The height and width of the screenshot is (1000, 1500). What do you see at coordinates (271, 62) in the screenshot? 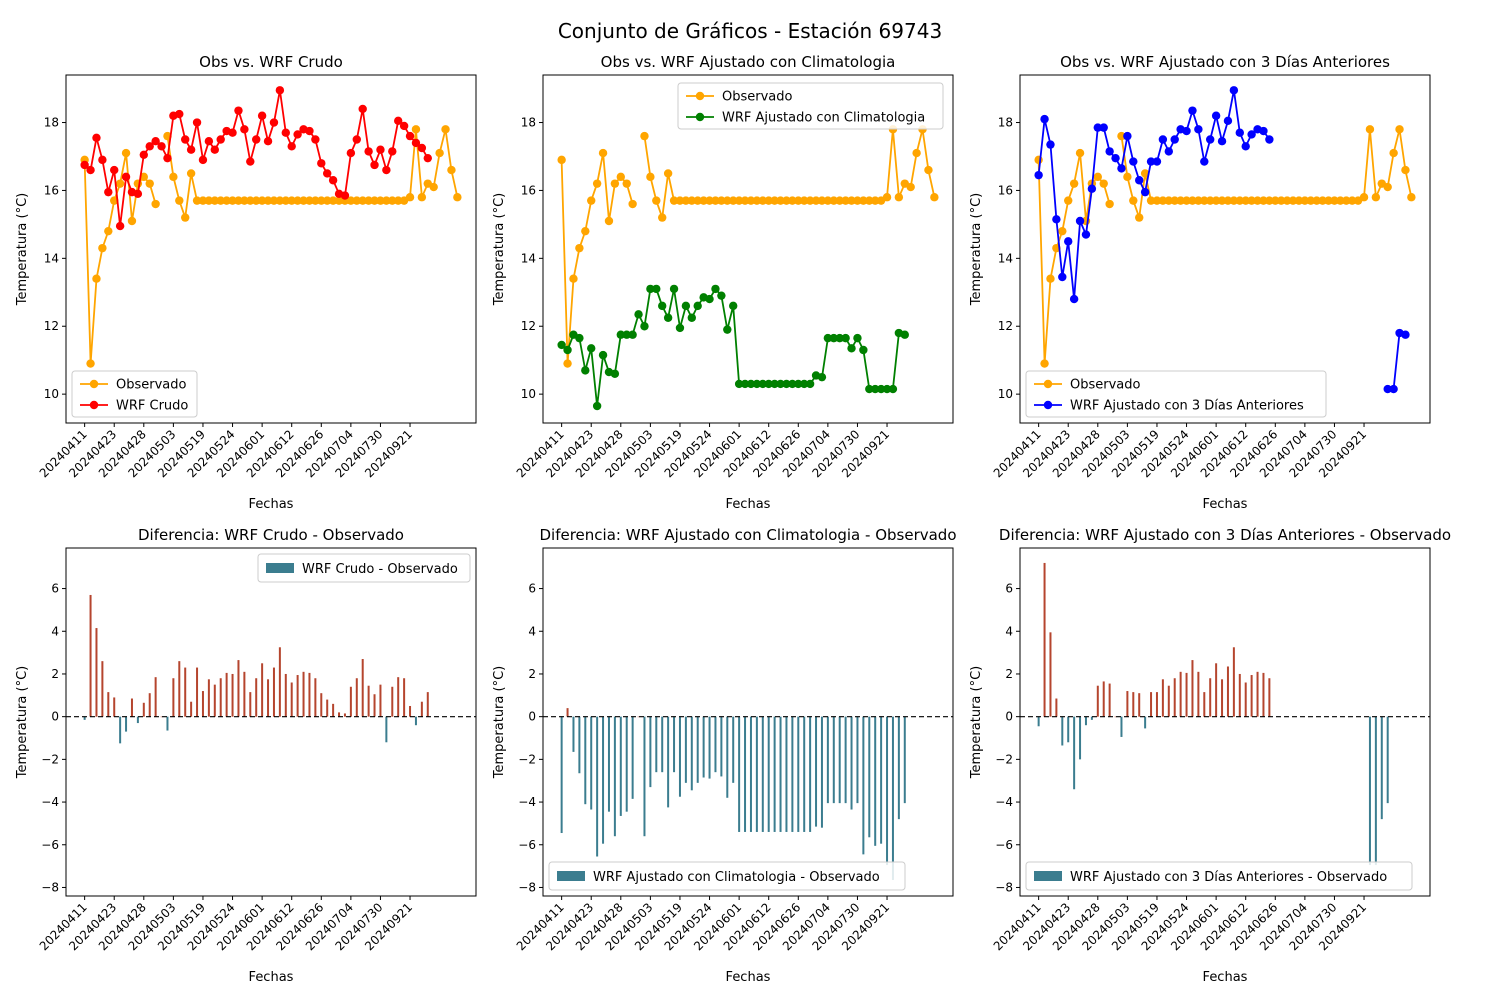
I see `subplot-title: Obs vs. WRF Crudo` at bounding box center [271, 62].